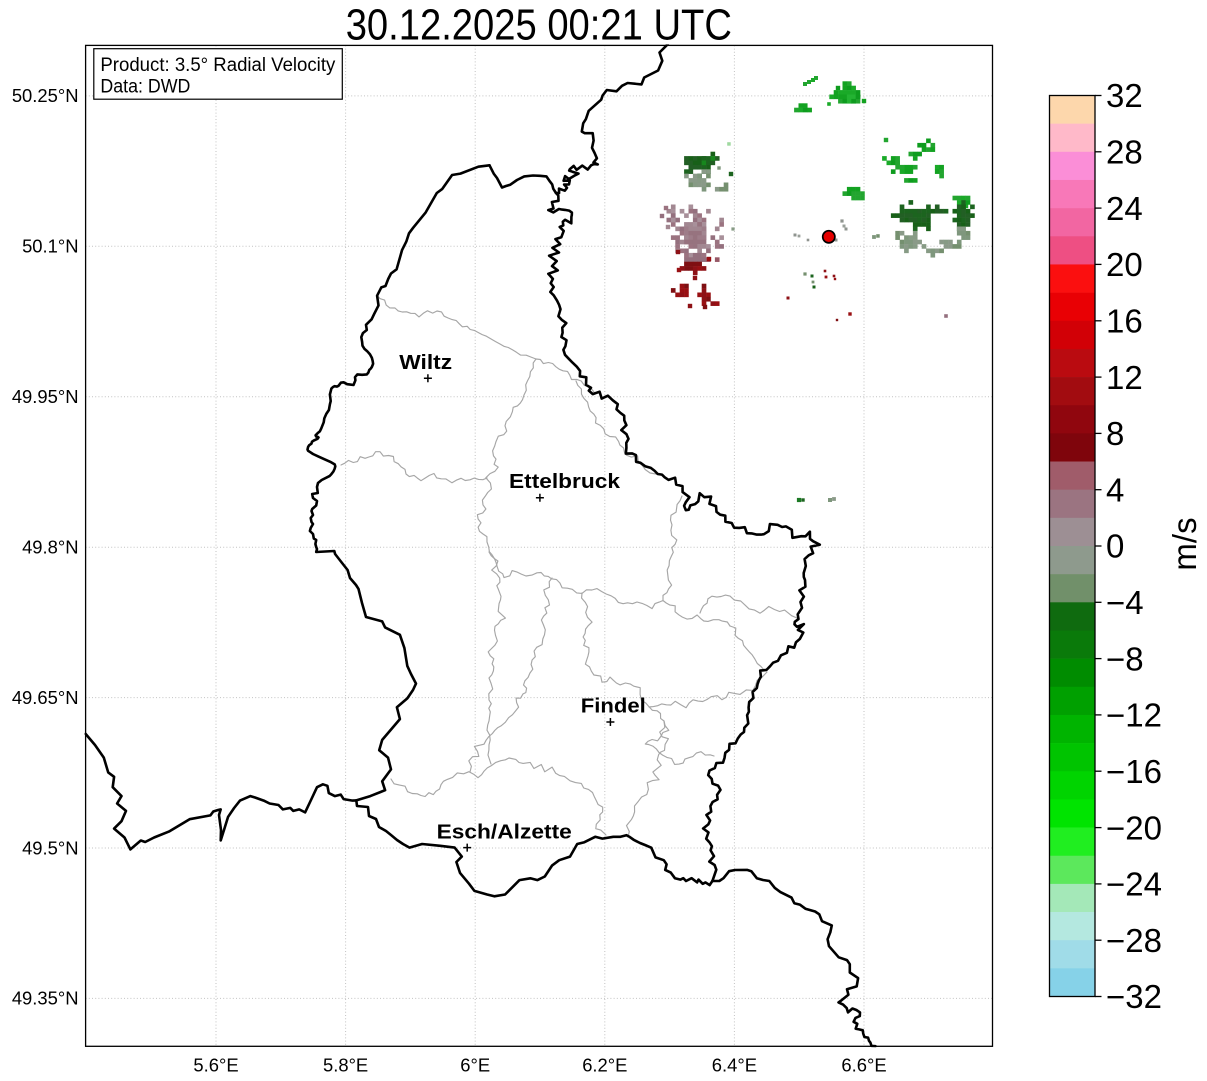 The height and width of the screenshot is (1081, 1207). Describe the element at coordinates (1124, 377) in the screenshot. I see `svg-text: 12` at that location.